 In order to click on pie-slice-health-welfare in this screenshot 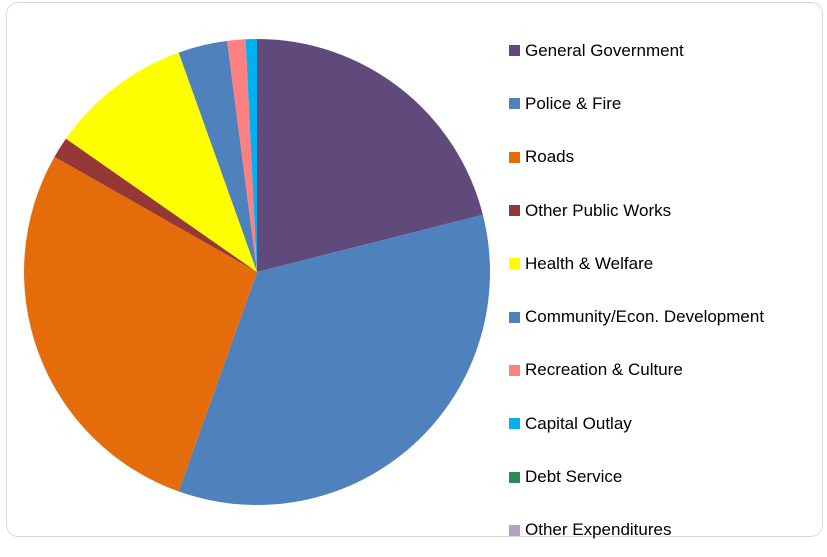, I will do `click(161, 162)`.